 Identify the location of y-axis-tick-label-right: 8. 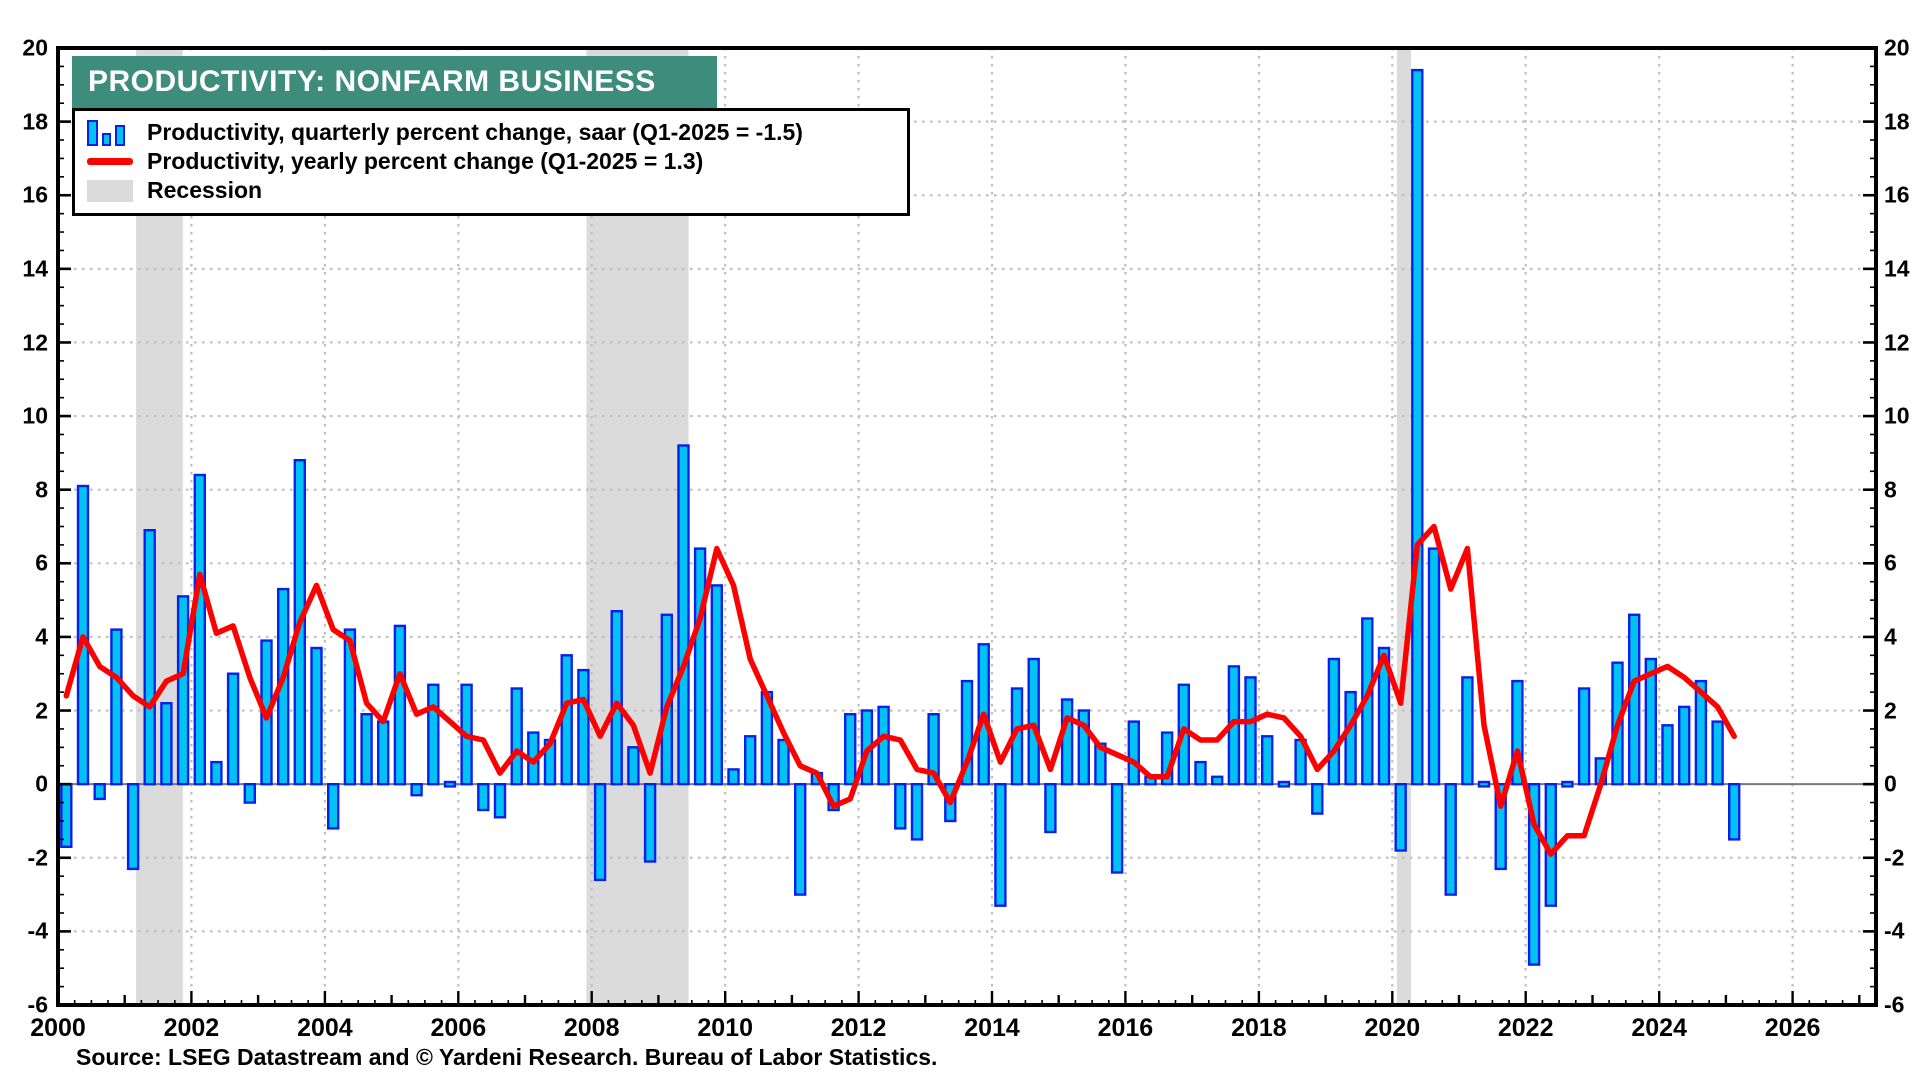
(1890, 489).